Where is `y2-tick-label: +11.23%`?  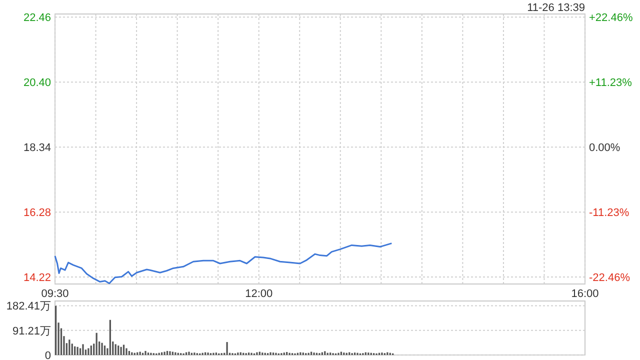 y2-tick-label: +11.23% is located at coordinates (610, 83).